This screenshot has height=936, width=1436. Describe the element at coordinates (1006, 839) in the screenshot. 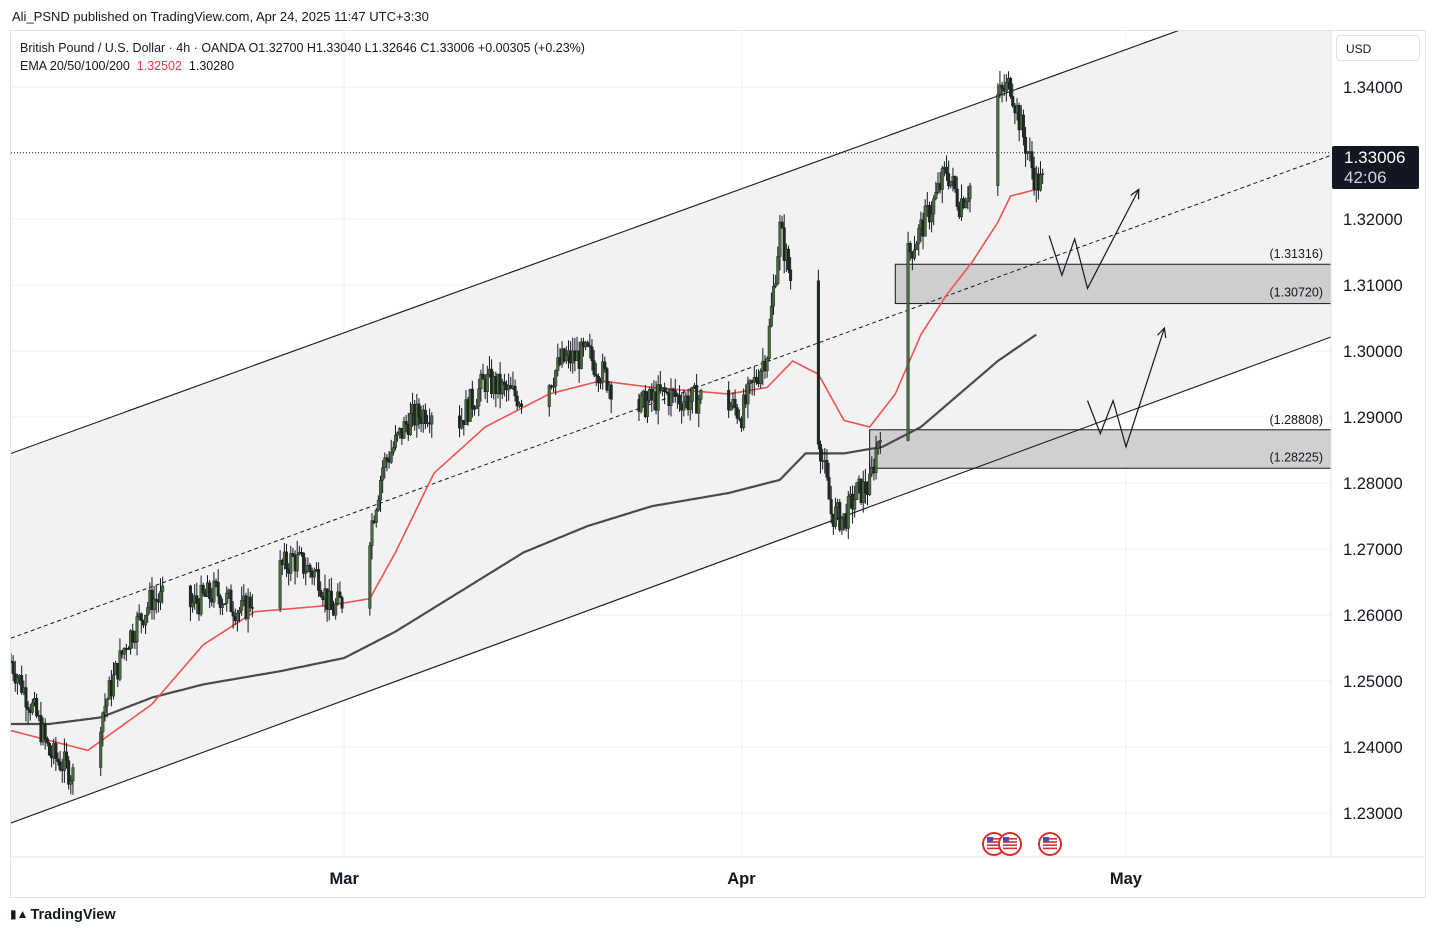

I see `gb-flag-icon-canton` at that location.